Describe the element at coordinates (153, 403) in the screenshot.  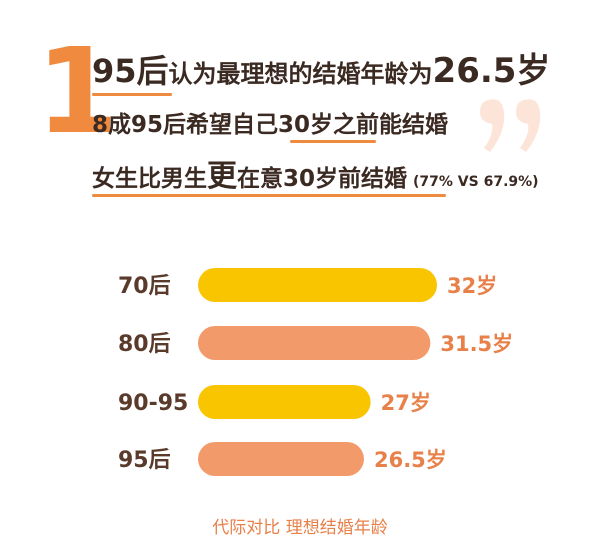
I see `category-label: 90-95` at that location.